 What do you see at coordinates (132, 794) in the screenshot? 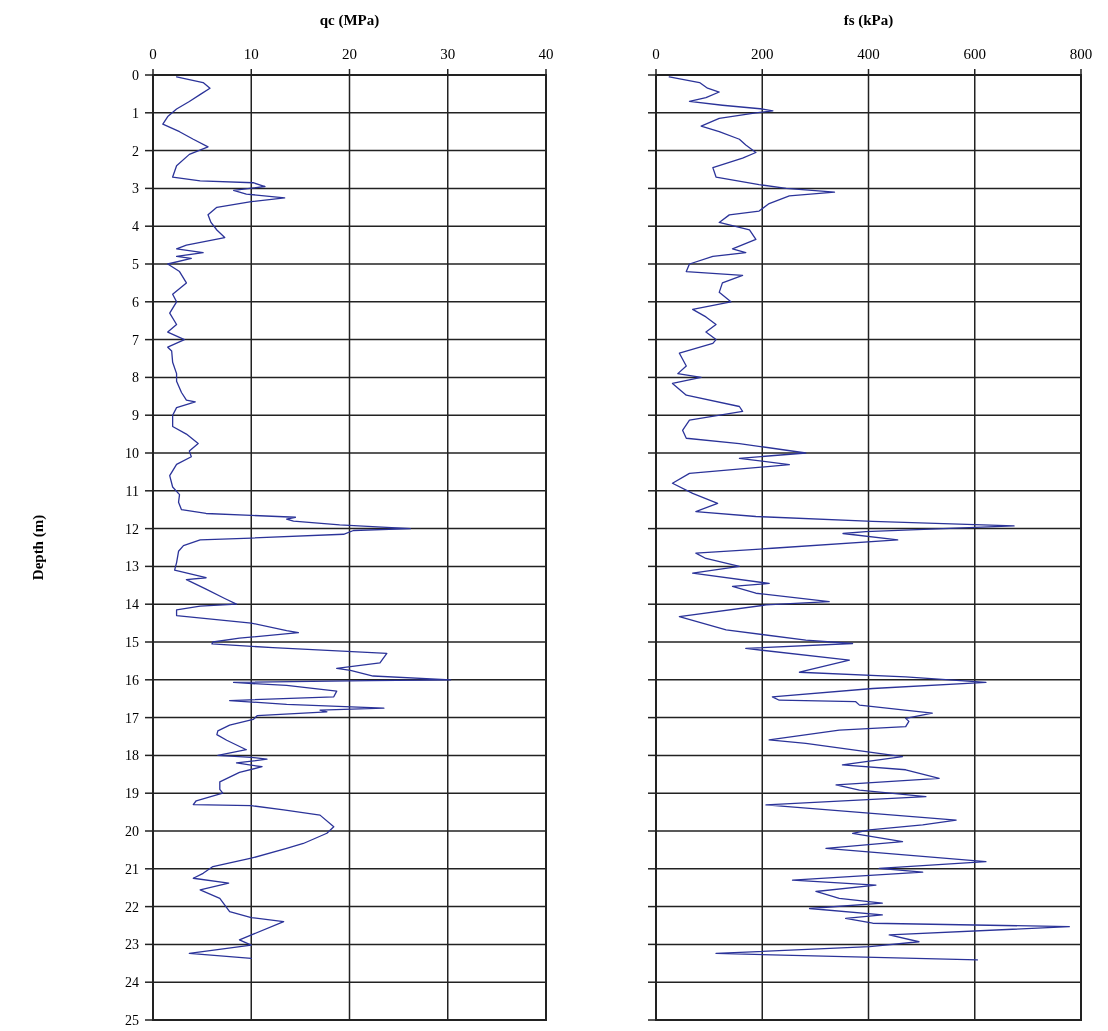
I see `y-tick-label: 19` at bounding box center [132, 794].